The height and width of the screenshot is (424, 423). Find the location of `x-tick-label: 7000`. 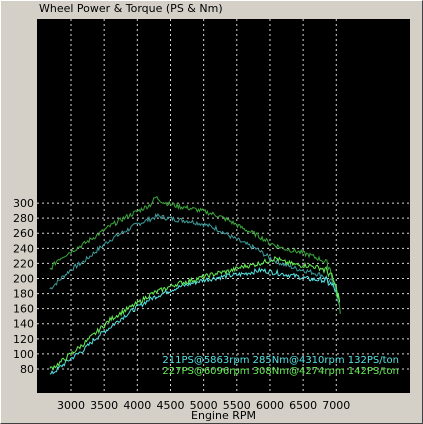

x-tick-label: 7000 is located at coordinates (336, 405).